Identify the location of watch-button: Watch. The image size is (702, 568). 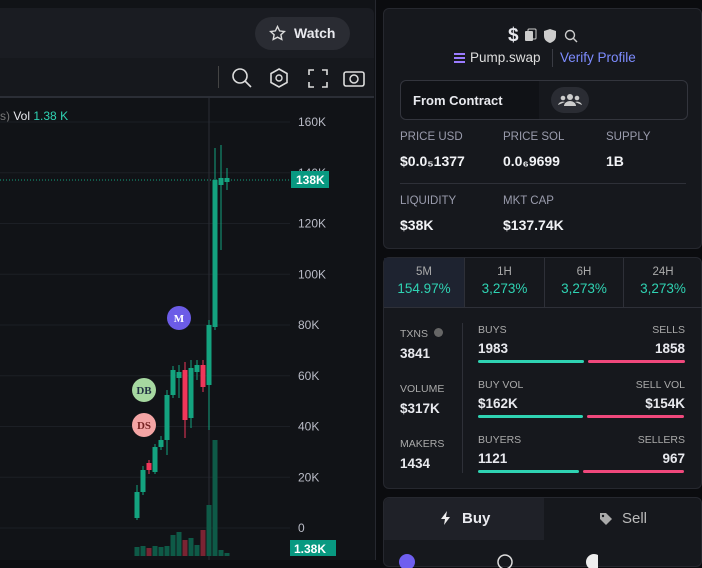
(302, 33).